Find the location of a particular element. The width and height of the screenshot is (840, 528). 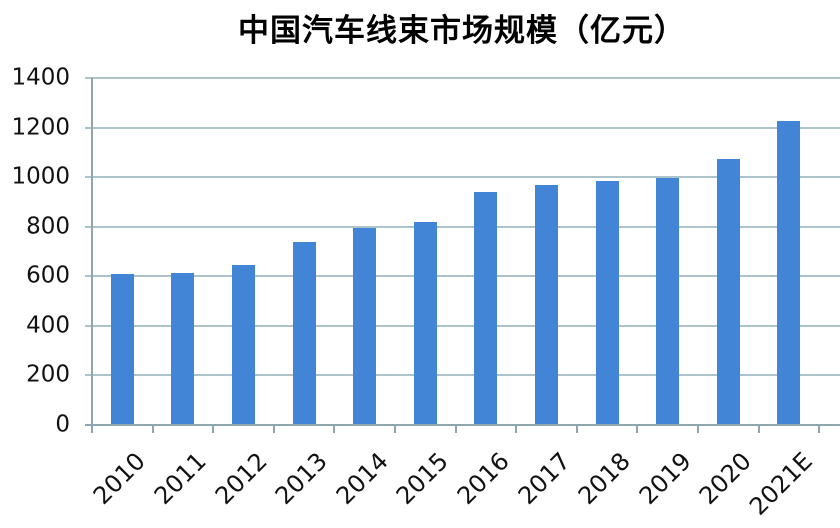

chart-title: 中国汽车线束市场规模（亿元） is located at coordinates (462, 31).